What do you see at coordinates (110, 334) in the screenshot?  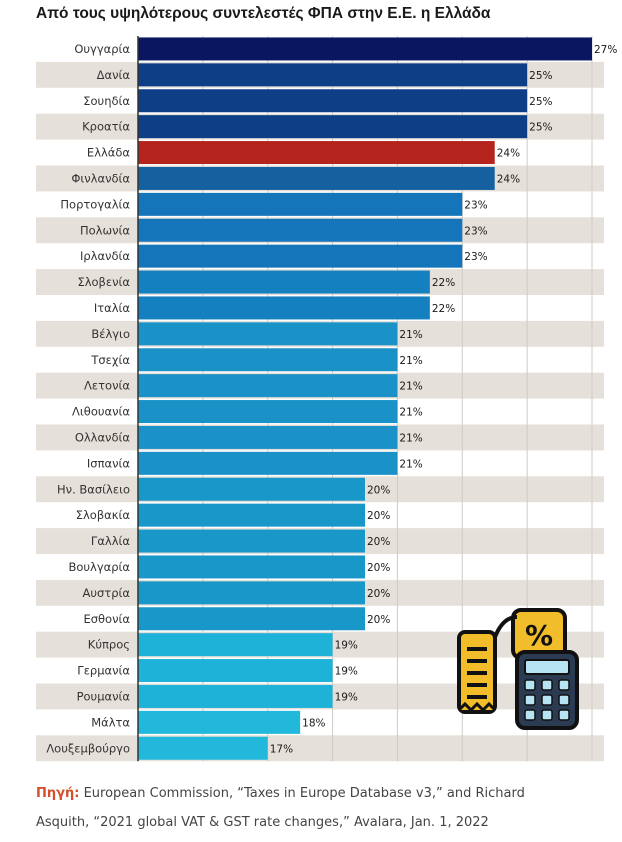 I see `category-label: Βέλγιο` at bounding box center [110, 334].